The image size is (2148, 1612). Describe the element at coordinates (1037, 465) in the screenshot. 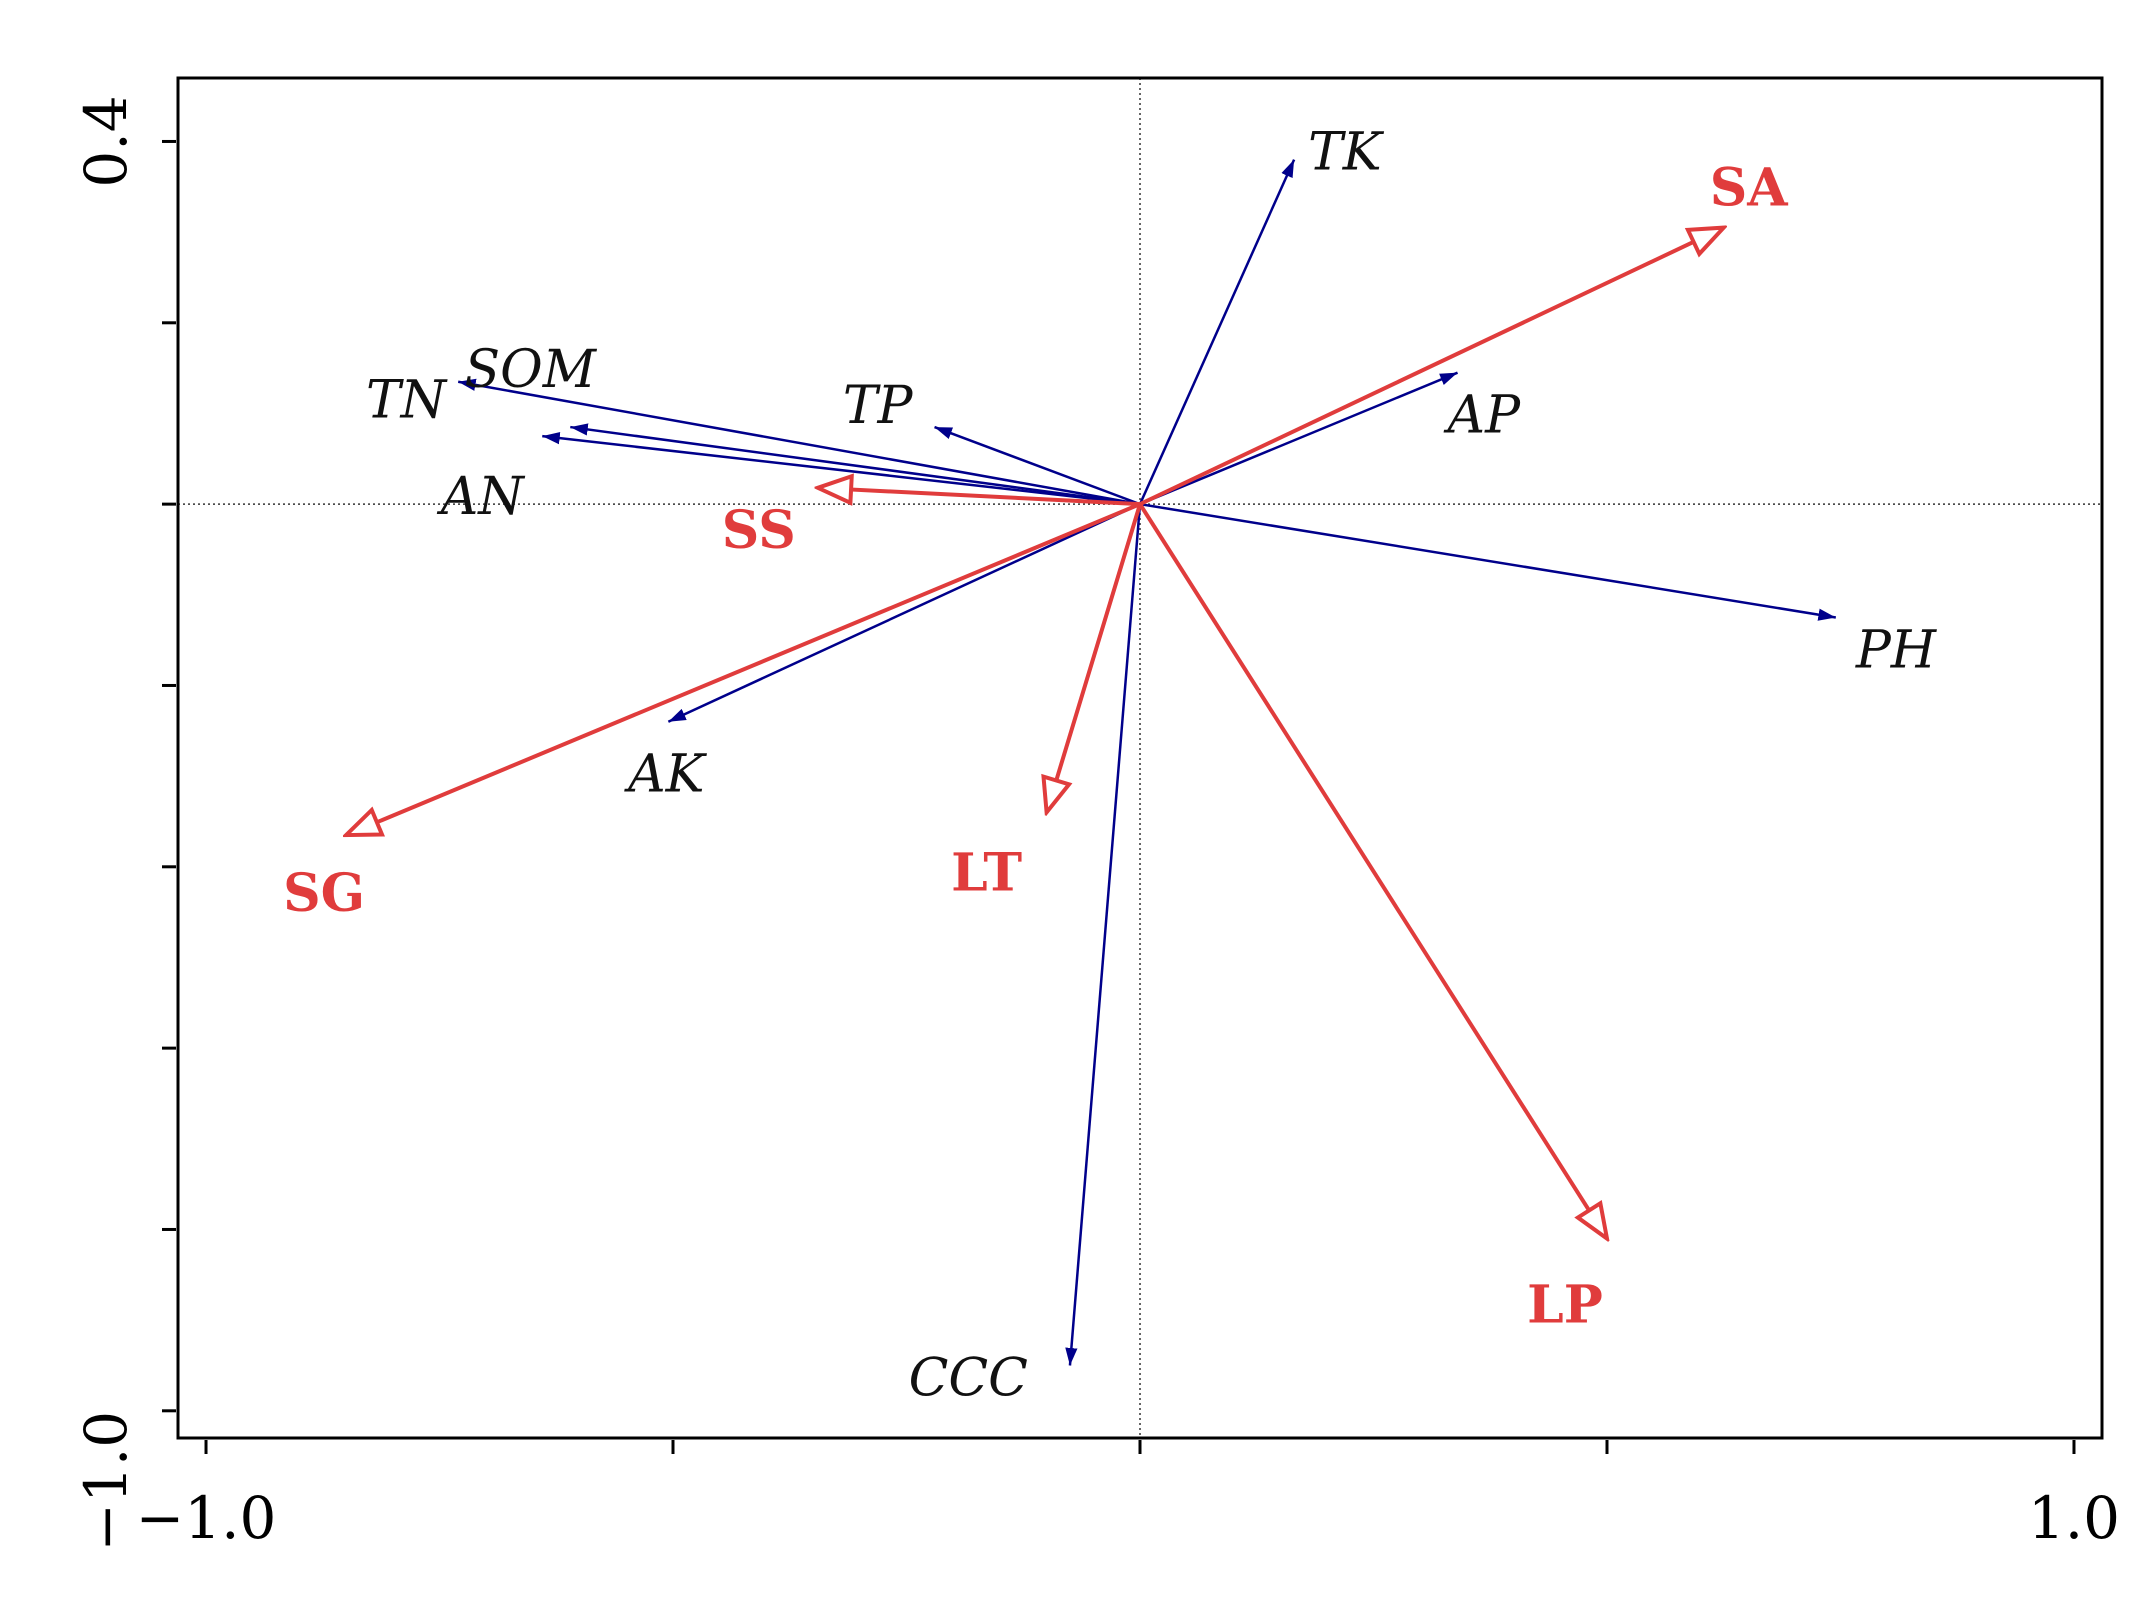

I see `vector-arrow-tp` at that location.